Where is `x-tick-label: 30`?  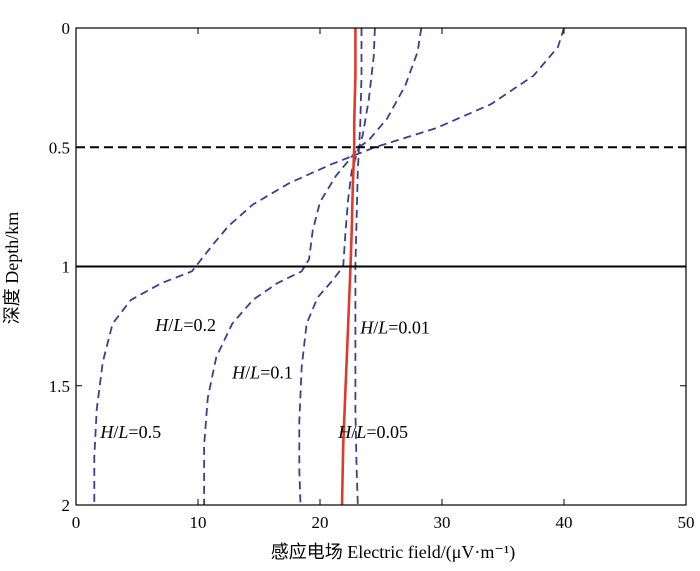 x-tick-label: 30 is located at coordinates (442, 522).